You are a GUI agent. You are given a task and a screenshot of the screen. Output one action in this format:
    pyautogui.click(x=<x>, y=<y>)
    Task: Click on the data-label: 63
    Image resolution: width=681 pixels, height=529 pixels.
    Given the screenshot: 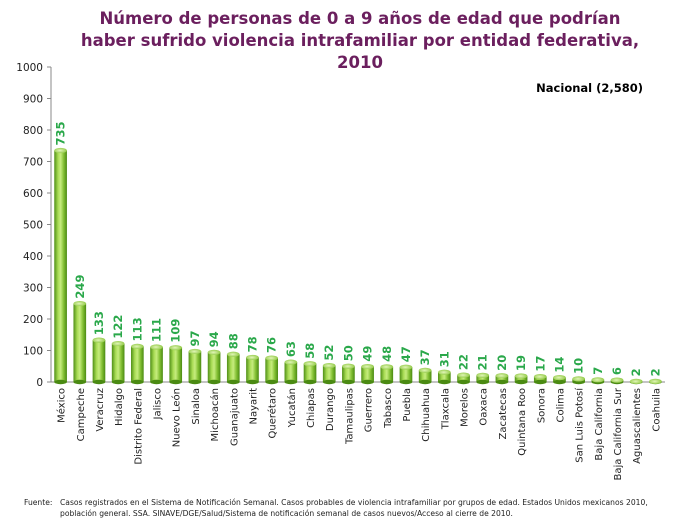 What is the action you would take?
    pyautogui.click(x=291, y=349)
    